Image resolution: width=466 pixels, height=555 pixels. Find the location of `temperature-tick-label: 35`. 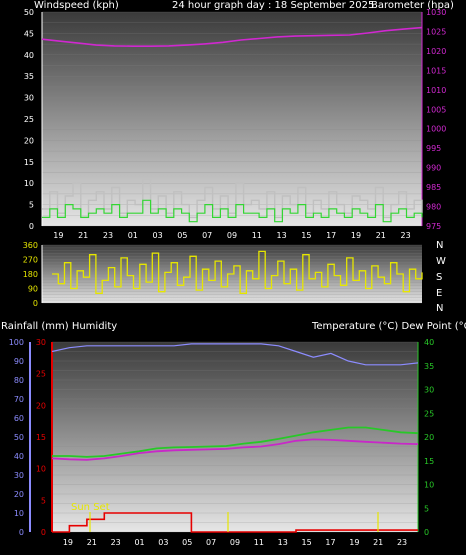

temperature-tick-label: 35 is located at coordinates (429, 366).